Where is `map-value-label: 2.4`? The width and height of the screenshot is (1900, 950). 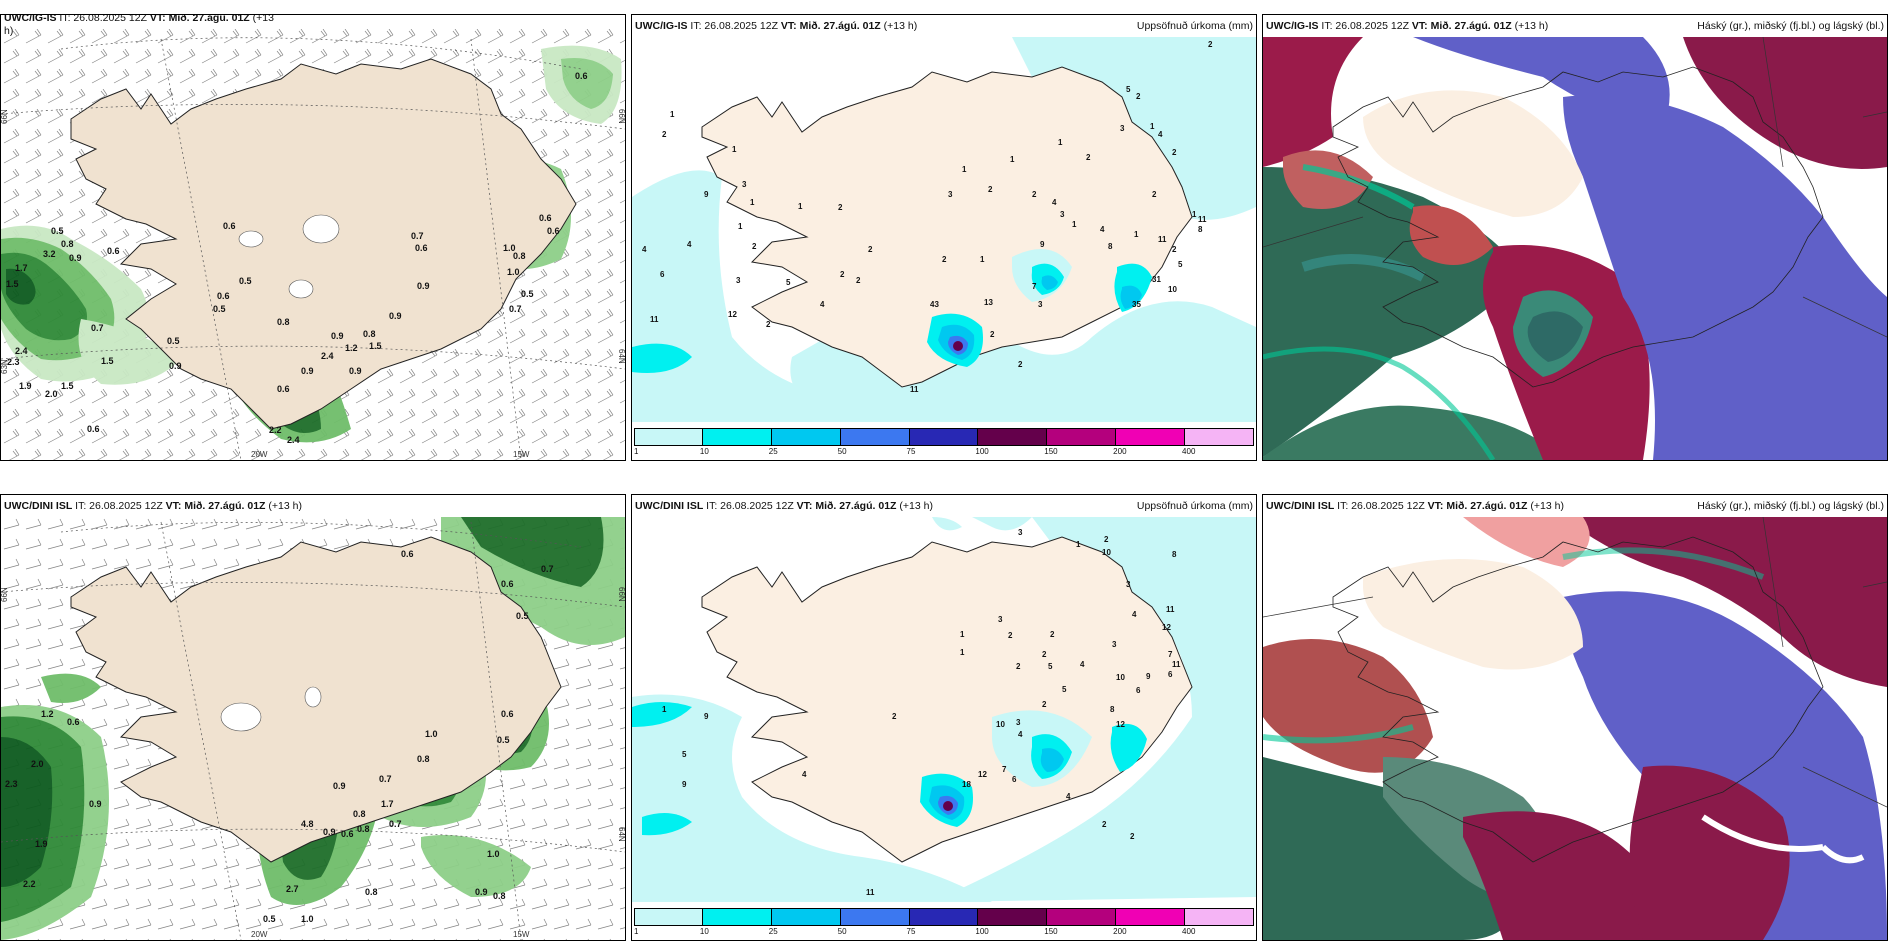 map-value-label: 2.4 is located at coordinates (293, 440).